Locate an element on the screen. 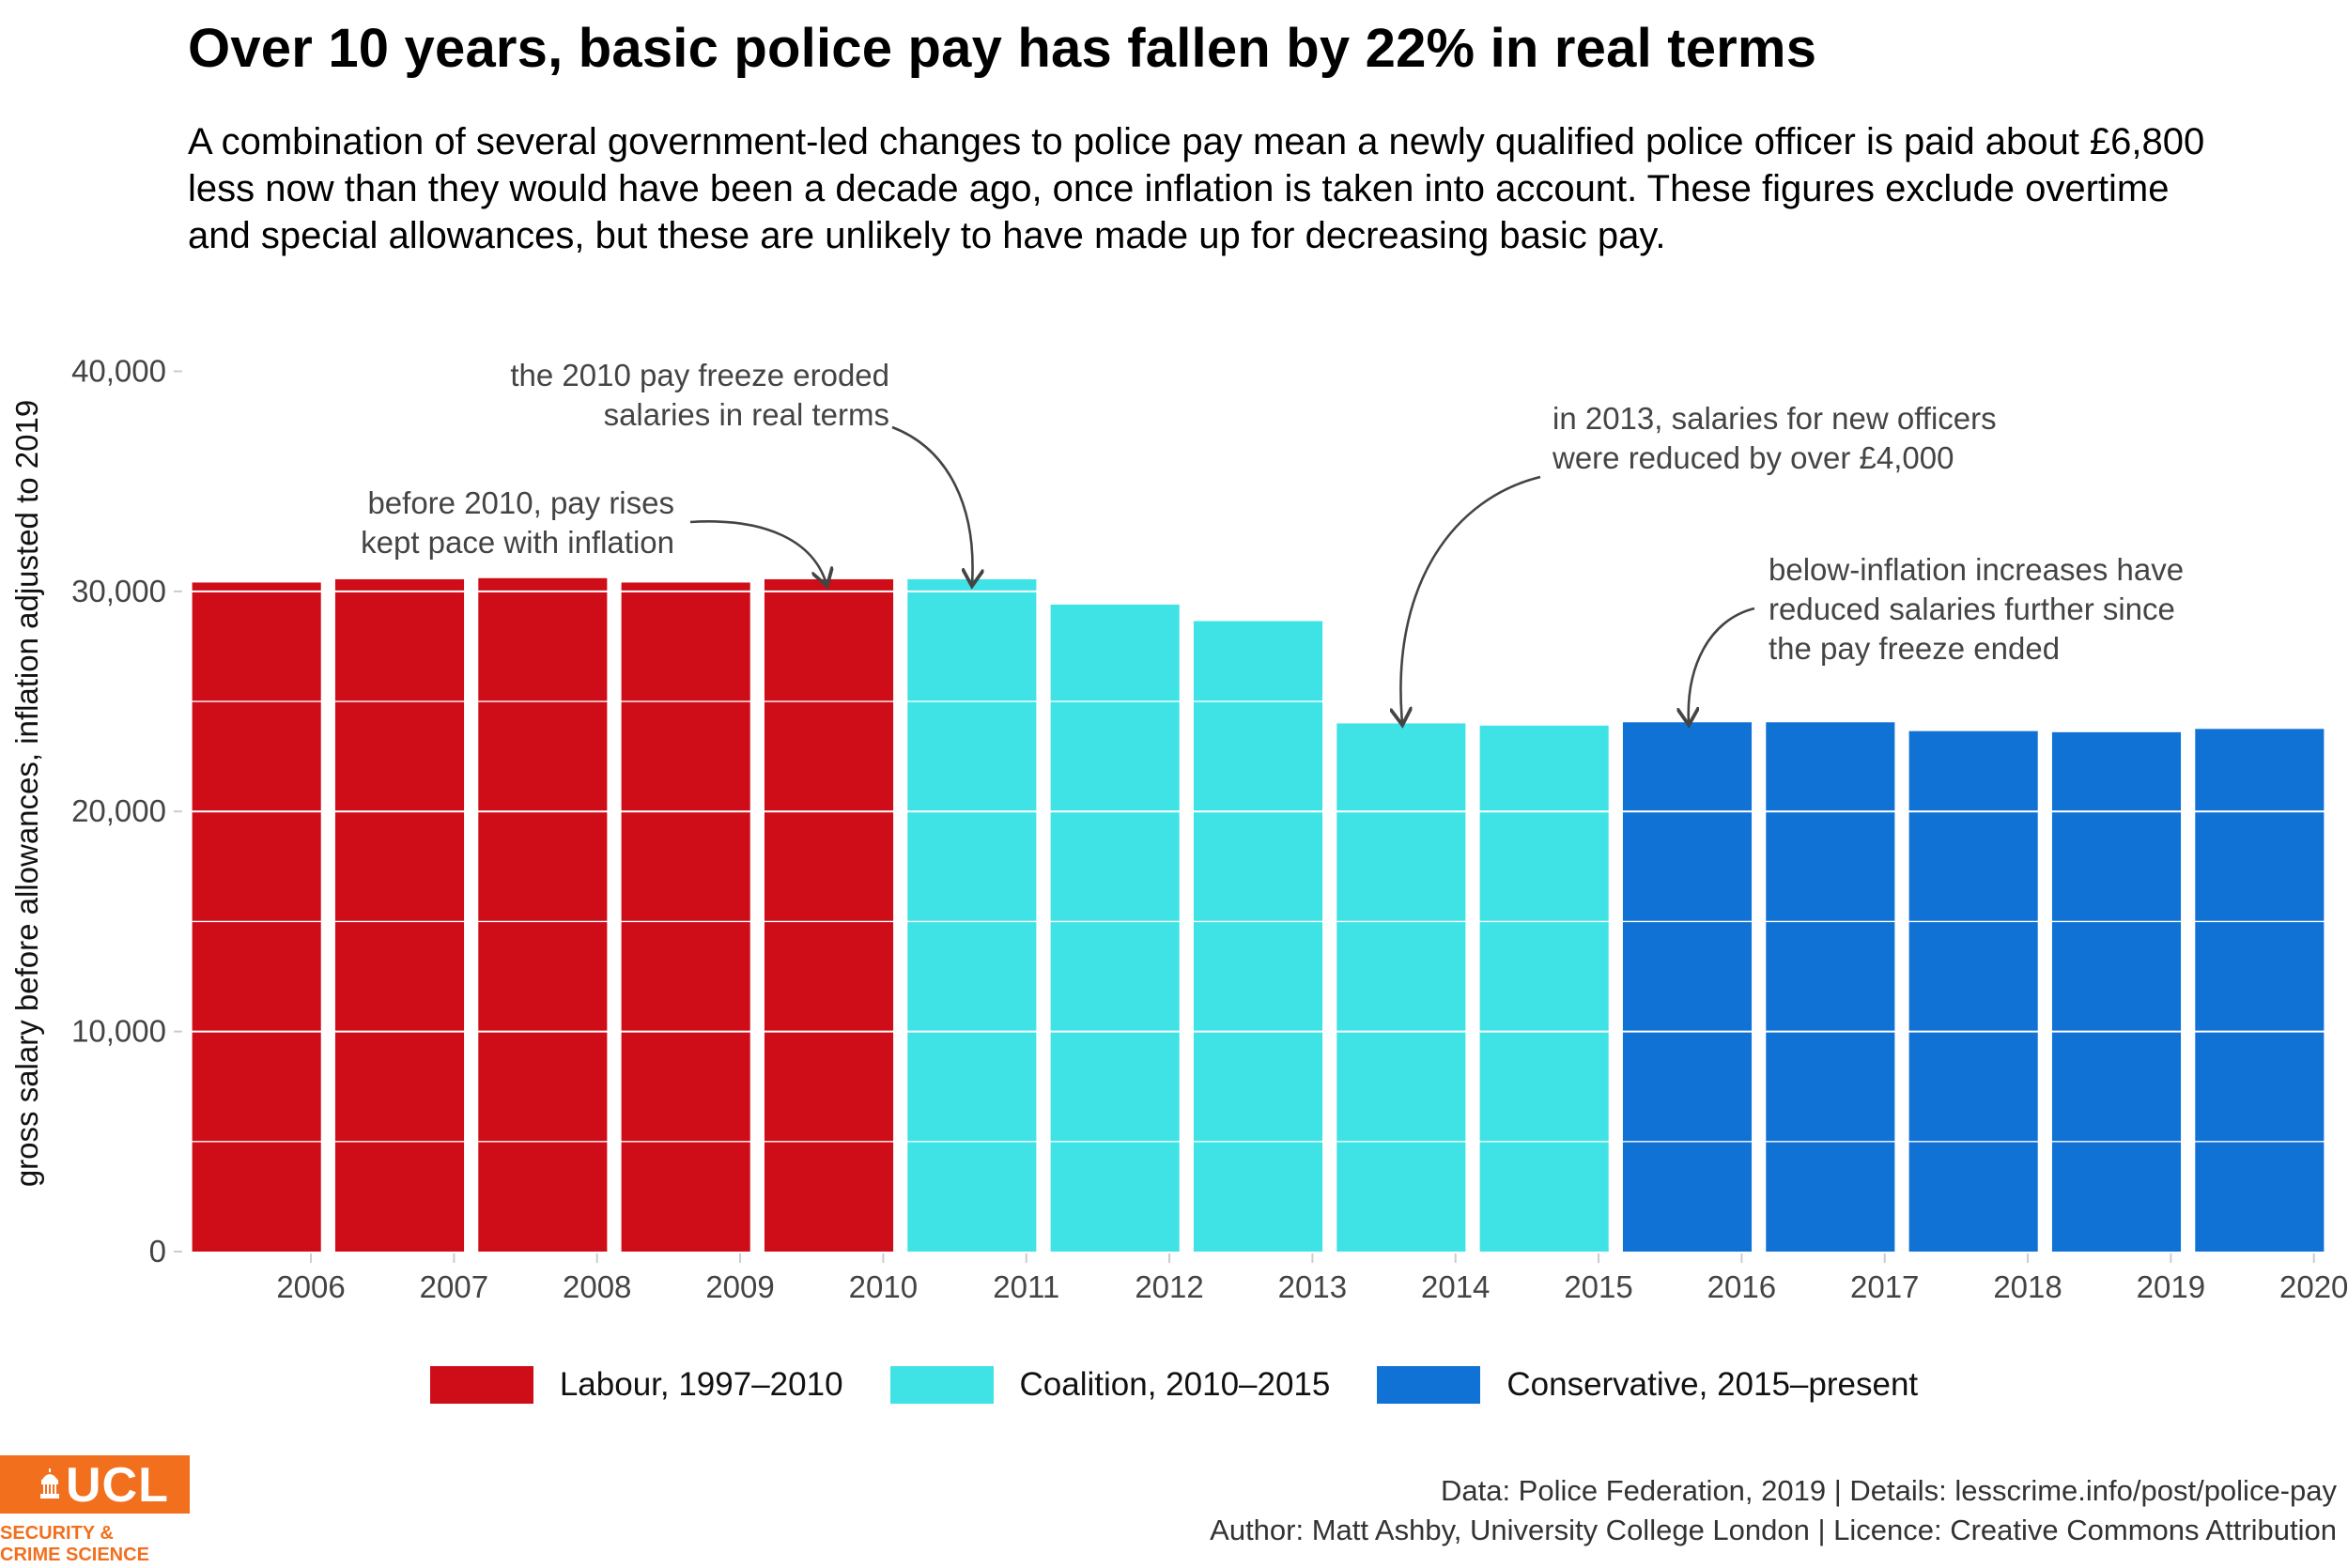 This screenshot has width=2348, height=1568. legend-item: Labour, 1997–2010 is located at coordinates (636, 1385).